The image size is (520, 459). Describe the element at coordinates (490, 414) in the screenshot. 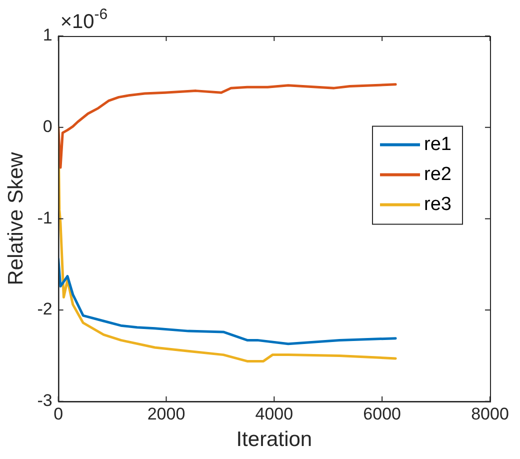

I see `x-tick-label: 8000` at that location.